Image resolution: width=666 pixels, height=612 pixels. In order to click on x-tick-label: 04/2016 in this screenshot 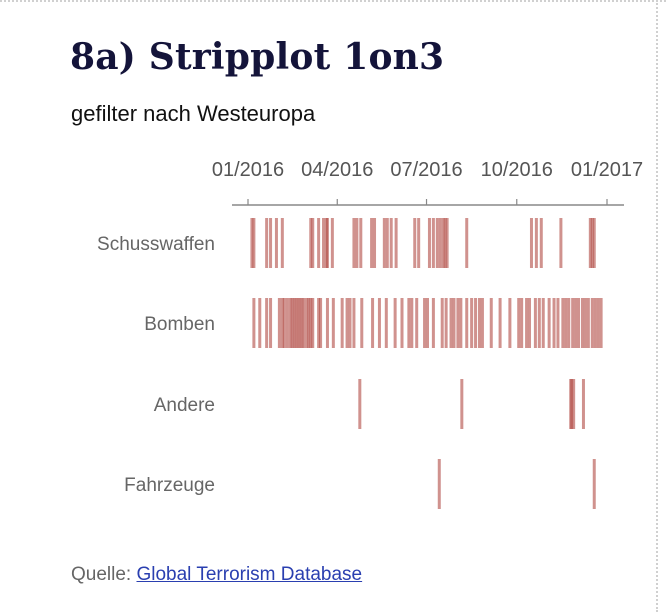, I will do `click(337, 170)`.